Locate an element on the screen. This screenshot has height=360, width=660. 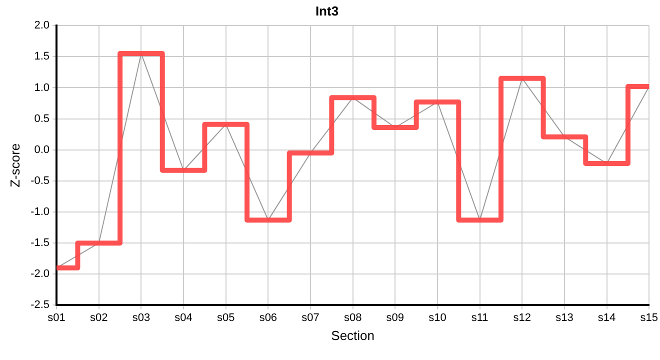
x-tick-label: s12 is located at coordinates (522, 318).